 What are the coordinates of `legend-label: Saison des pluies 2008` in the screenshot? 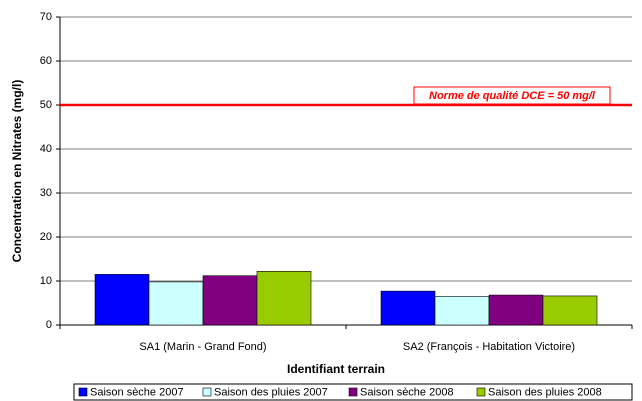 It's located at (545, 392).